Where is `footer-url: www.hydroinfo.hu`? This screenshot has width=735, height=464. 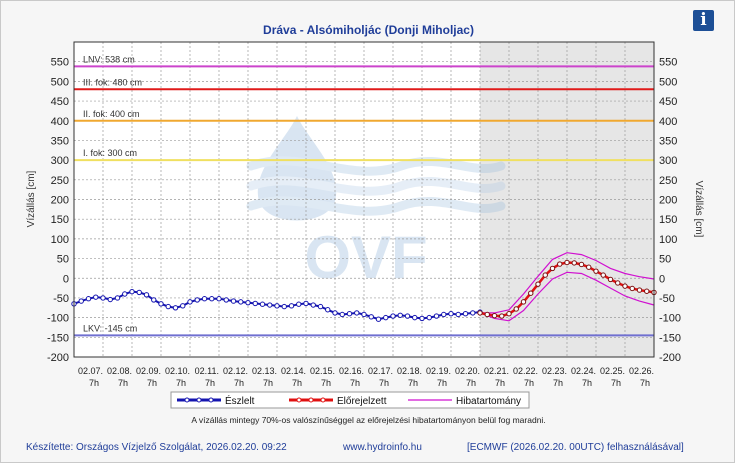
footer-url: www.hydroinfo.hu is located at coordinates (382, 447).